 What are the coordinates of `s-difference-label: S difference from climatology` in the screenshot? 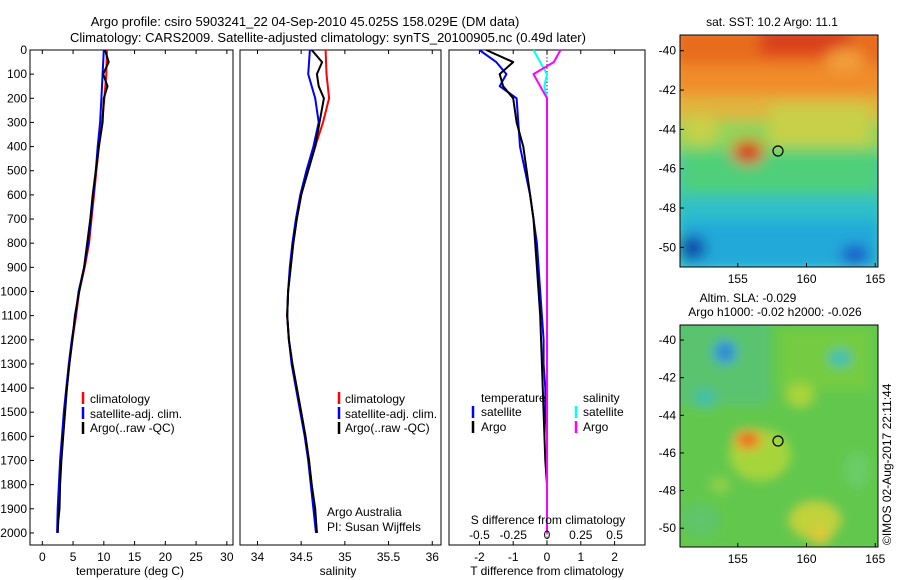 It's located at (548, 520).